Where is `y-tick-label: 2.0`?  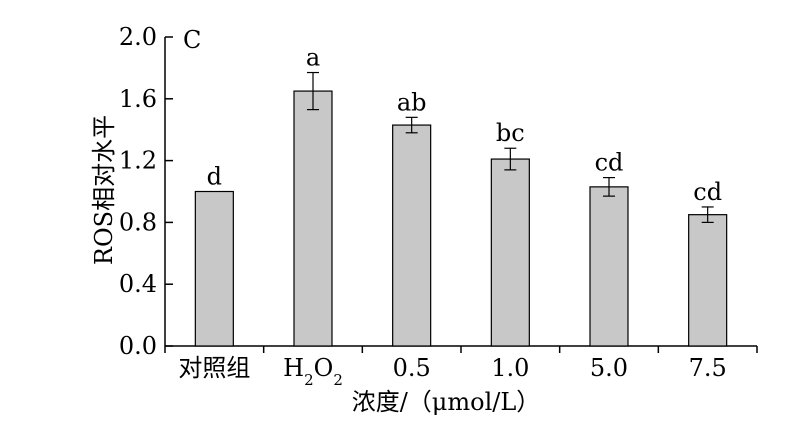
y-tick-label: 2.0 is located at coordinates (138, 37).